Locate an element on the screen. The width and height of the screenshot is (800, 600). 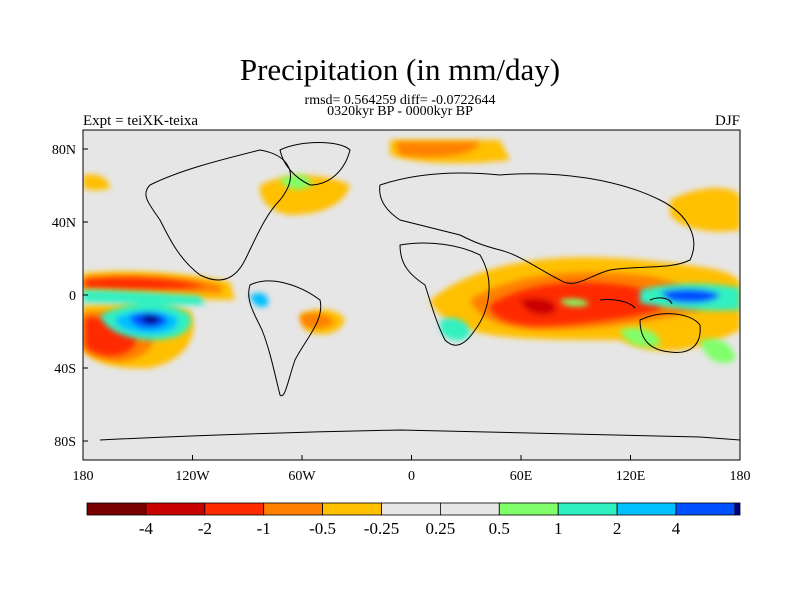
colorbar-label: -0.25 is located at coordinates (381, 528).